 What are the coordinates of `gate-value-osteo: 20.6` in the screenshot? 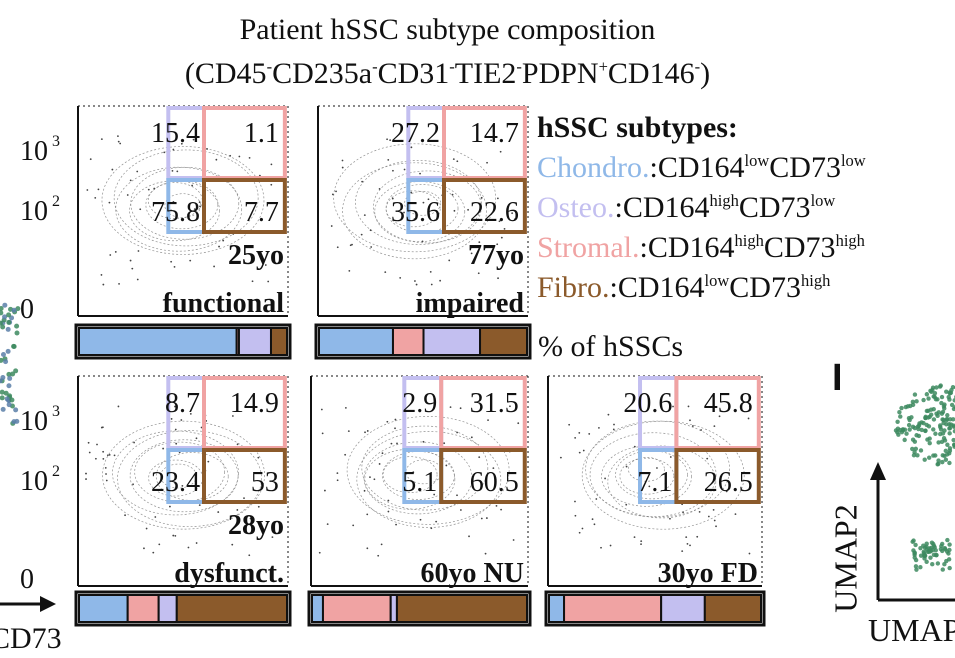 It's located at (647, 403).